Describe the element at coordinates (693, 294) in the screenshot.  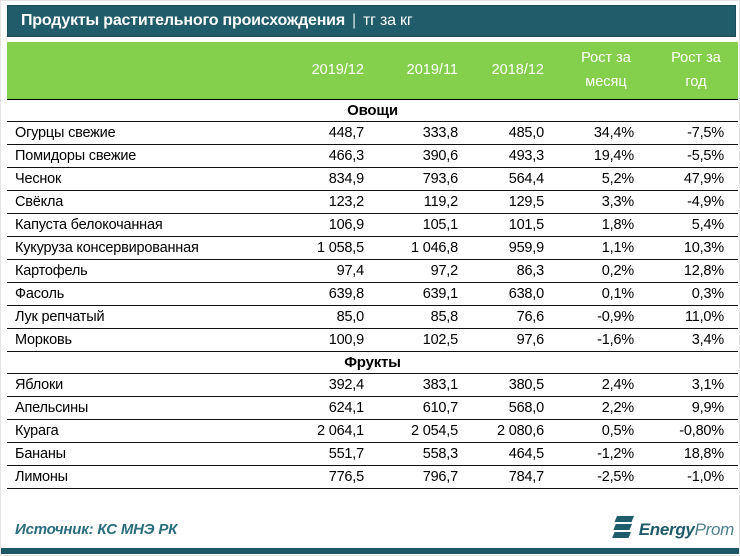
I see `value-cell: 0,3%` at that location.